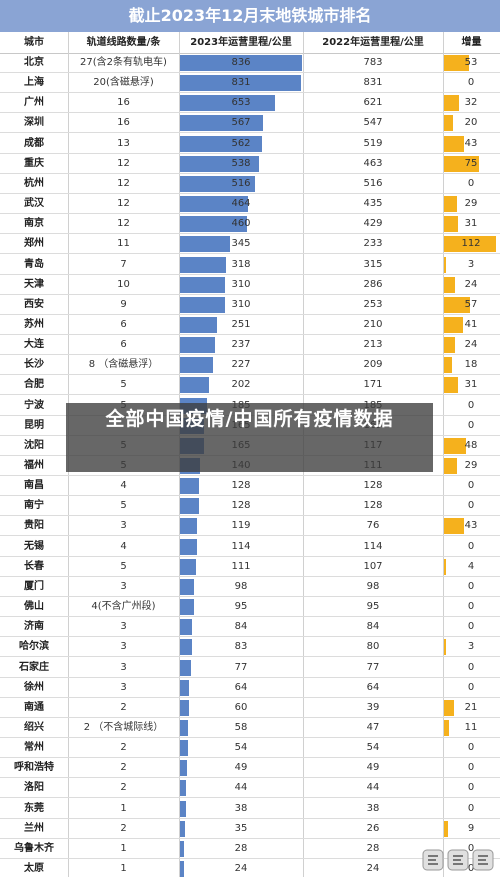  What do you see at coordinates (471, 324) in the screenshot?
I see `increase-cell: 41` at bounding box center [471, 324].